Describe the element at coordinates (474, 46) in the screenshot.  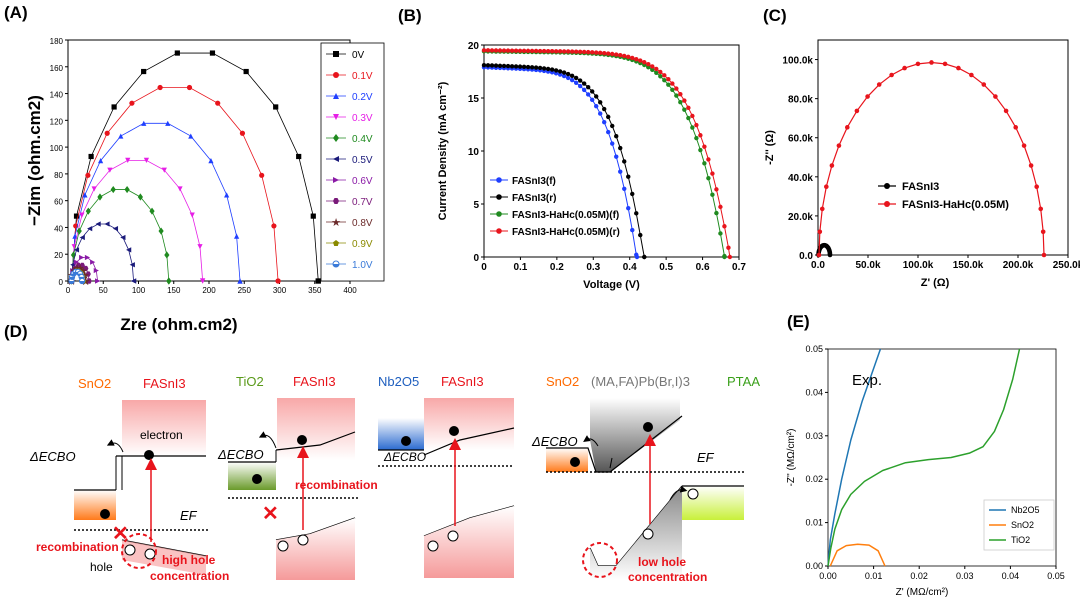
I see `y-tick-label: 20` at that location.